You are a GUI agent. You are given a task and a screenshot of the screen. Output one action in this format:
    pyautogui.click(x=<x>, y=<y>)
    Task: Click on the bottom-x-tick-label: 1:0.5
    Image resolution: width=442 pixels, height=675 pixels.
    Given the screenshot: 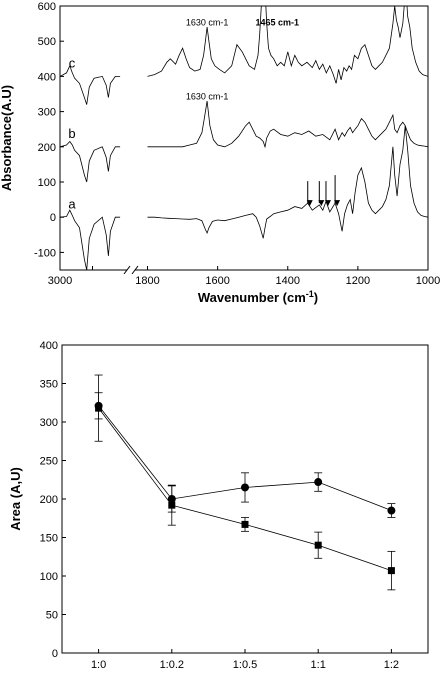 What is the action you would take?
    pyautogui.click(x=245, y=665)
    